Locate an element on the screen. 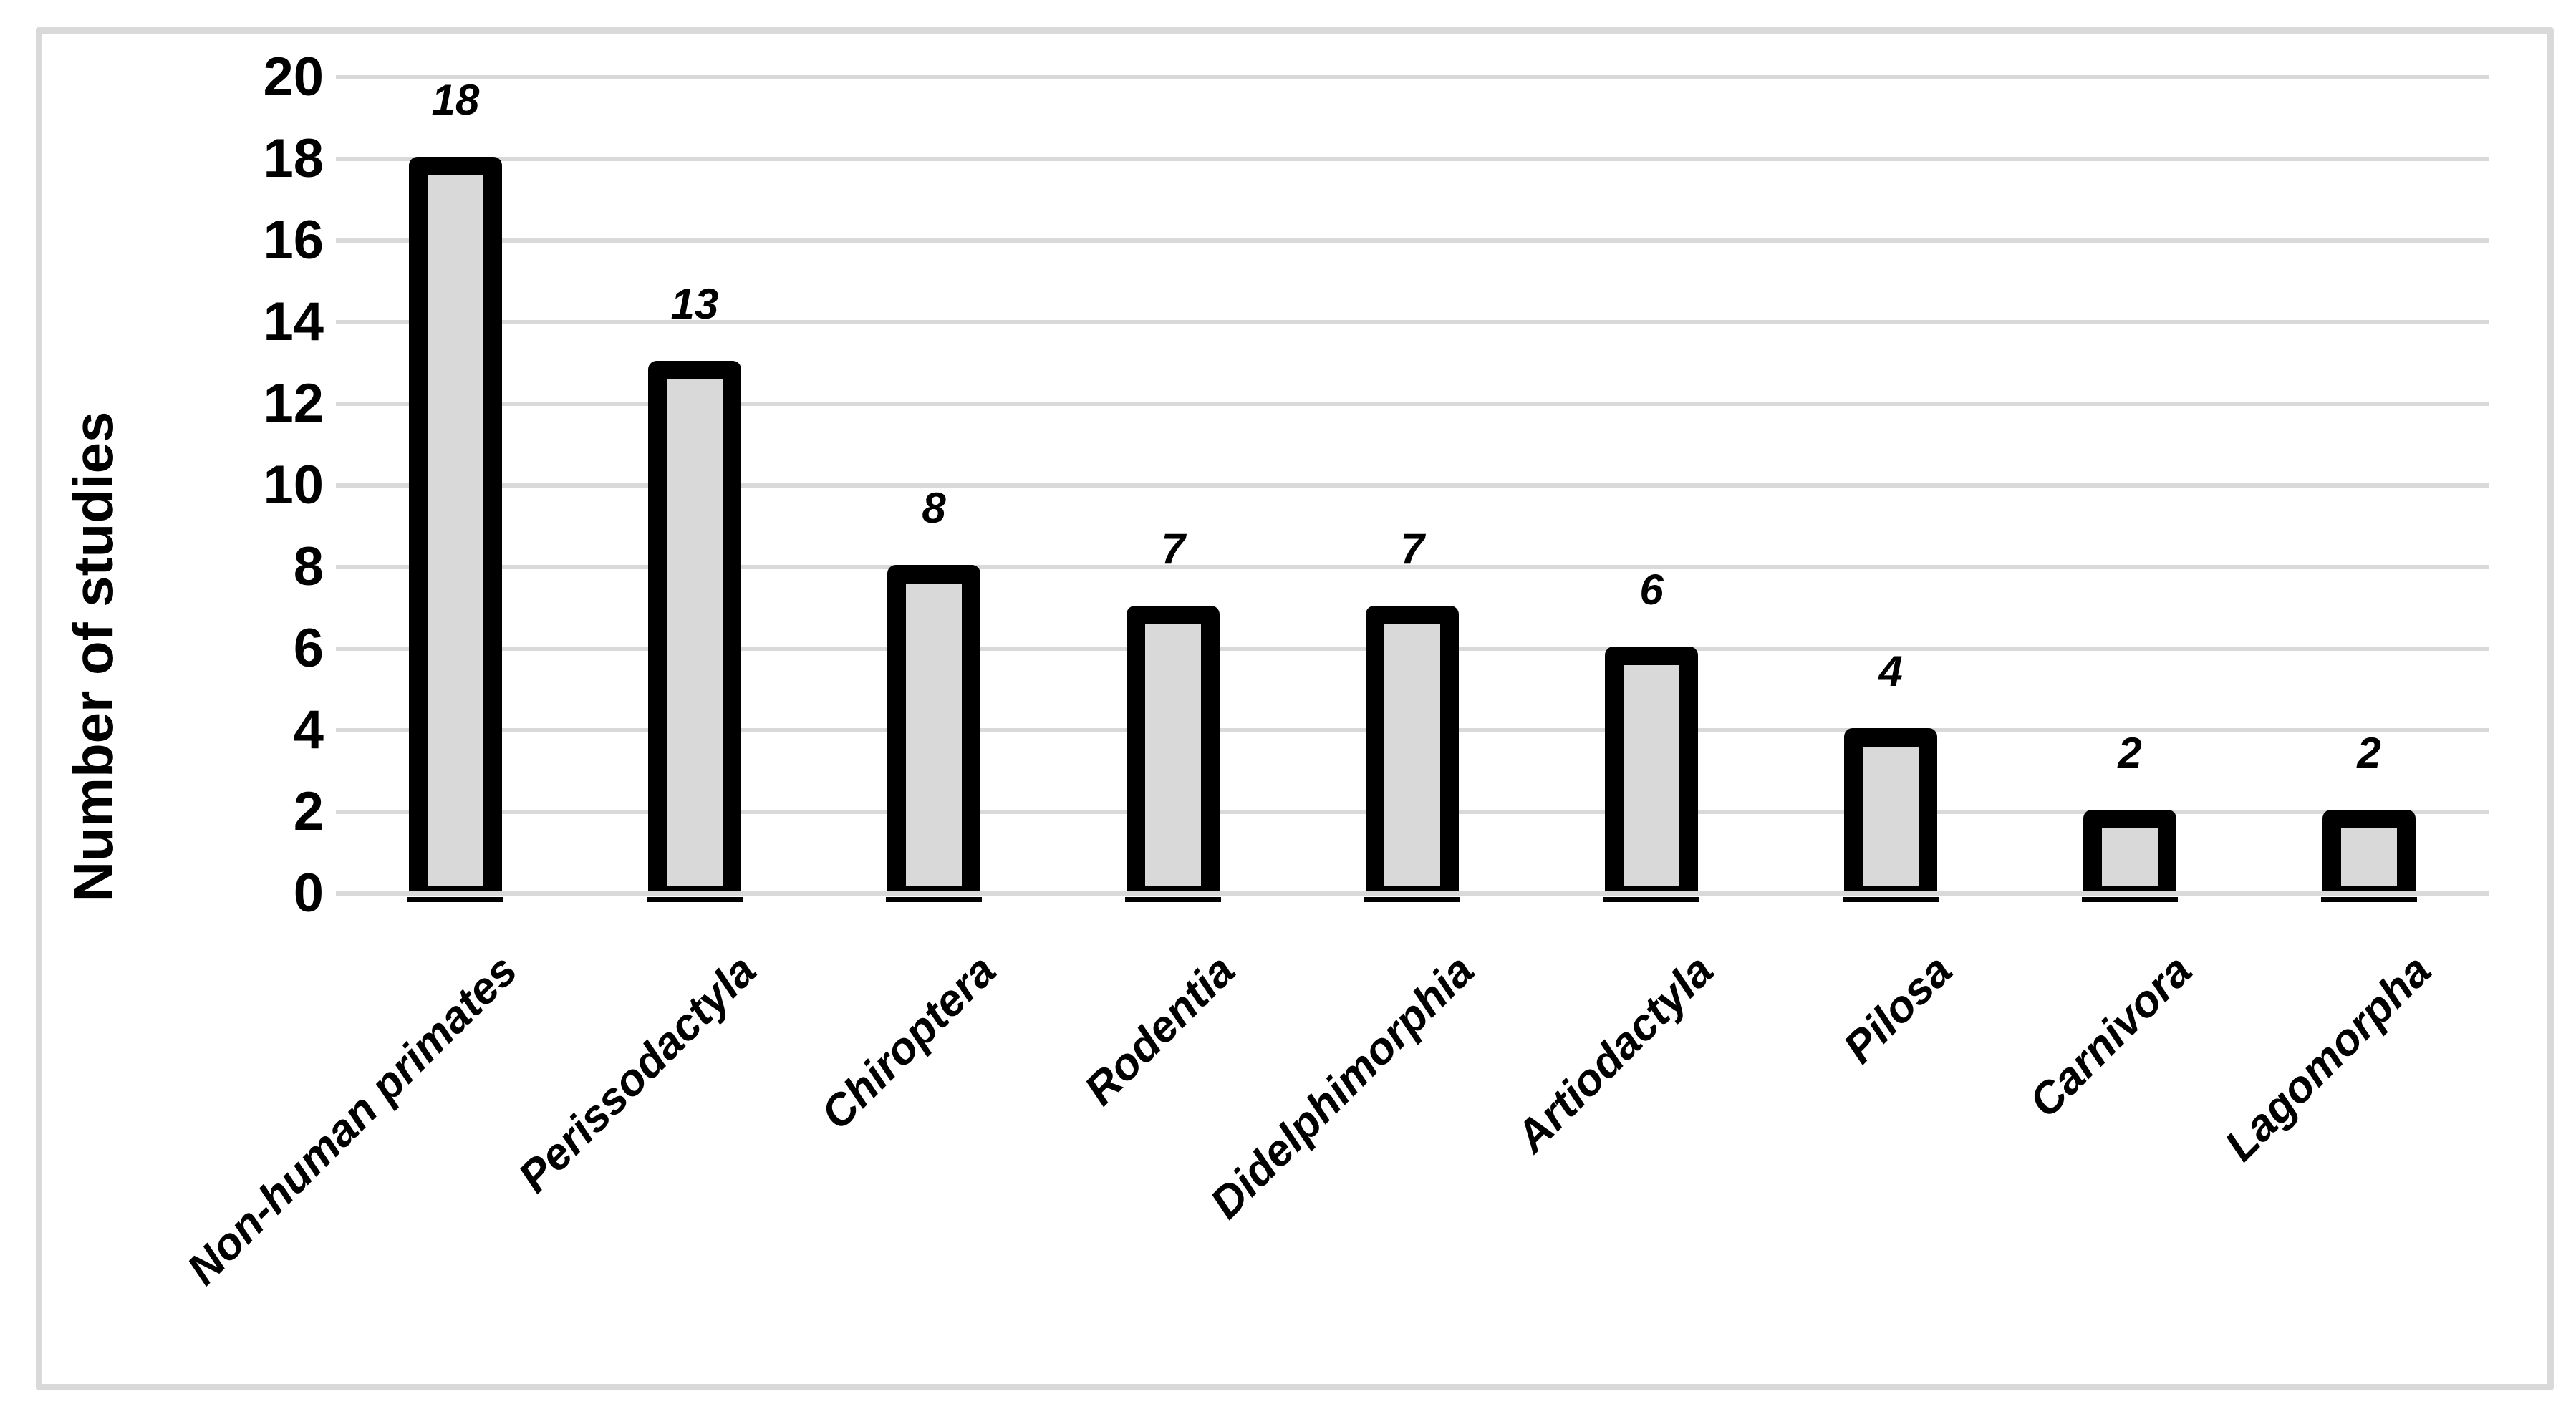 This screenshot has height=1404, width=2576. bar-value-label: 6 is located at coordinates (1651, 590).